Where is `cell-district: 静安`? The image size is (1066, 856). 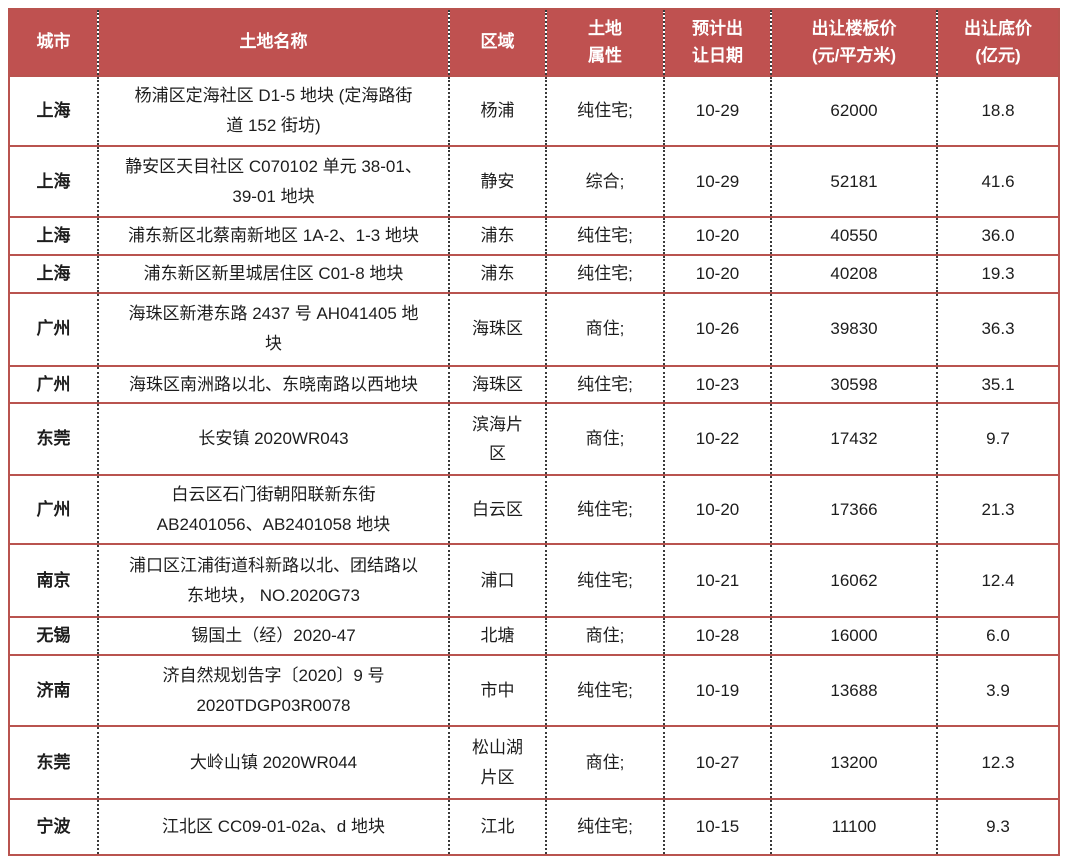
cell-district: 静安 is located at coordinates (497, 181).